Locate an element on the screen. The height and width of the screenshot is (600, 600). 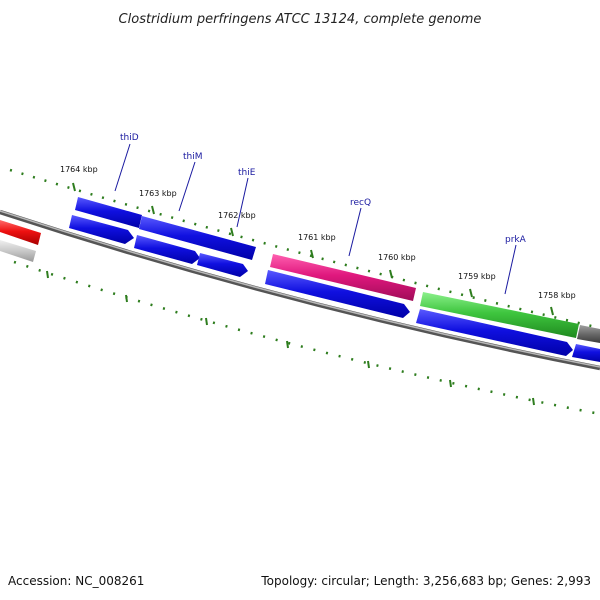
label-leader-recQ is located at coordinates (355, 232).